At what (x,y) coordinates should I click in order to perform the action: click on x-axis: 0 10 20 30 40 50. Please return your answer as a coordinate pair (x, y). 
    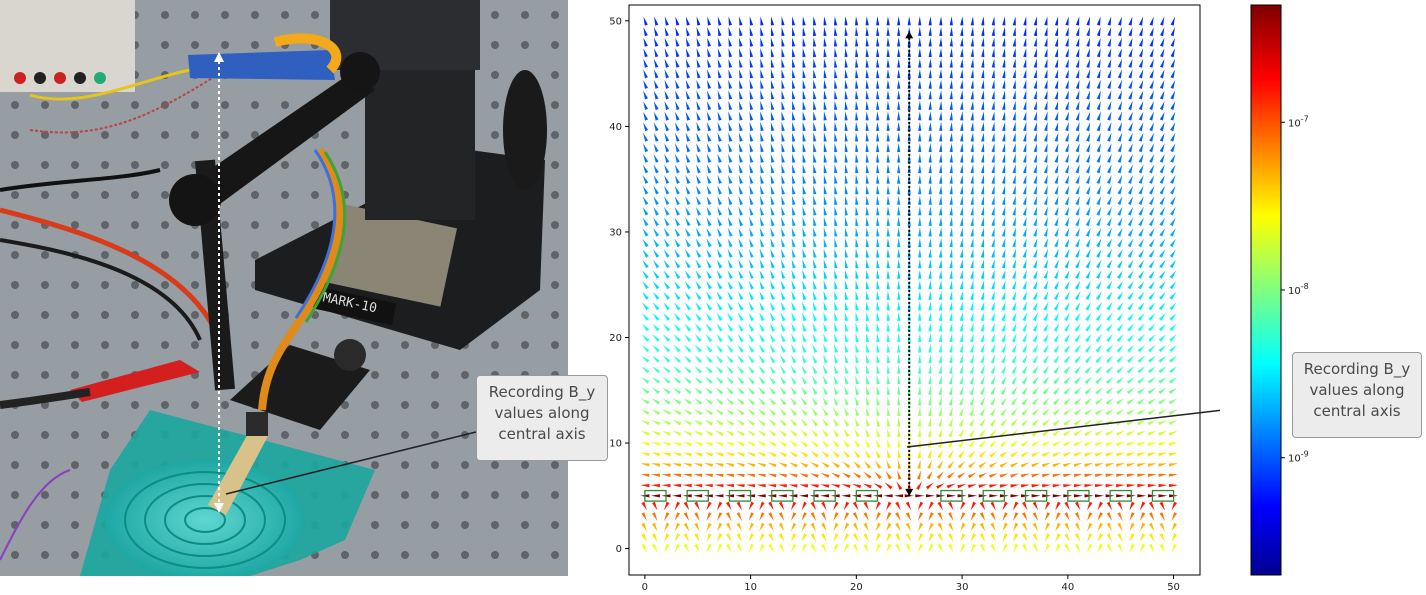
    Looking at the image, I should click on (911, 584).